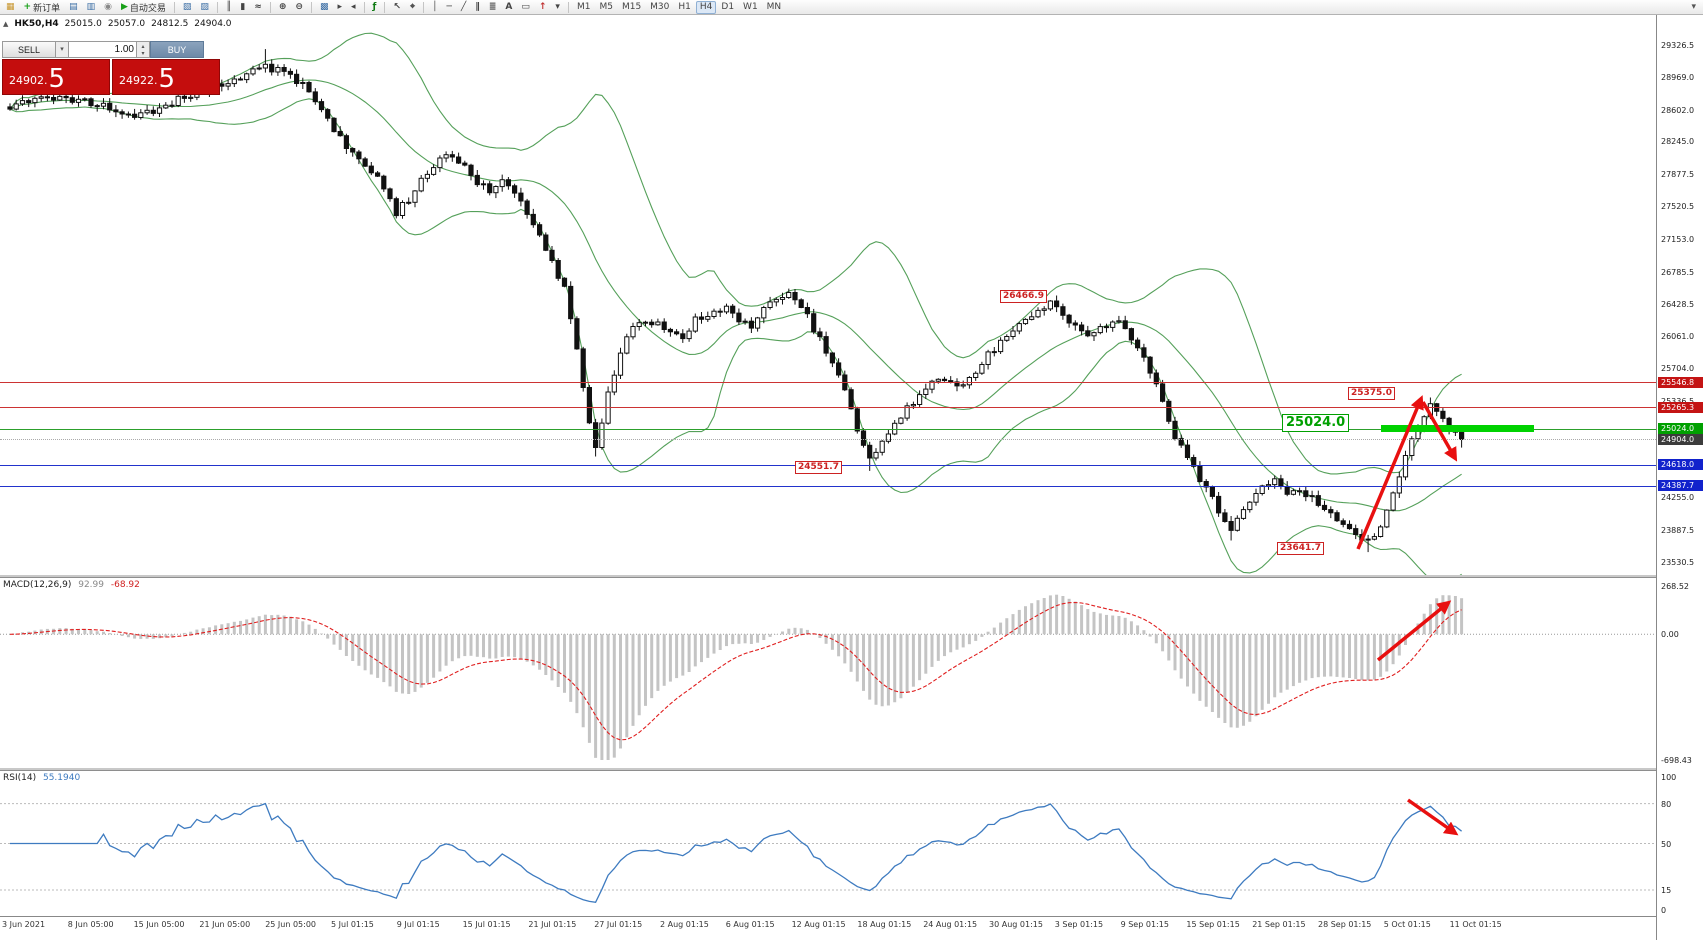 Image resolution: width=1703 pixels, height=940 pixels. Describe the element at coordinates (659, 7) in the screenshot. I see `timeframe-m30-button: M30` at that location.